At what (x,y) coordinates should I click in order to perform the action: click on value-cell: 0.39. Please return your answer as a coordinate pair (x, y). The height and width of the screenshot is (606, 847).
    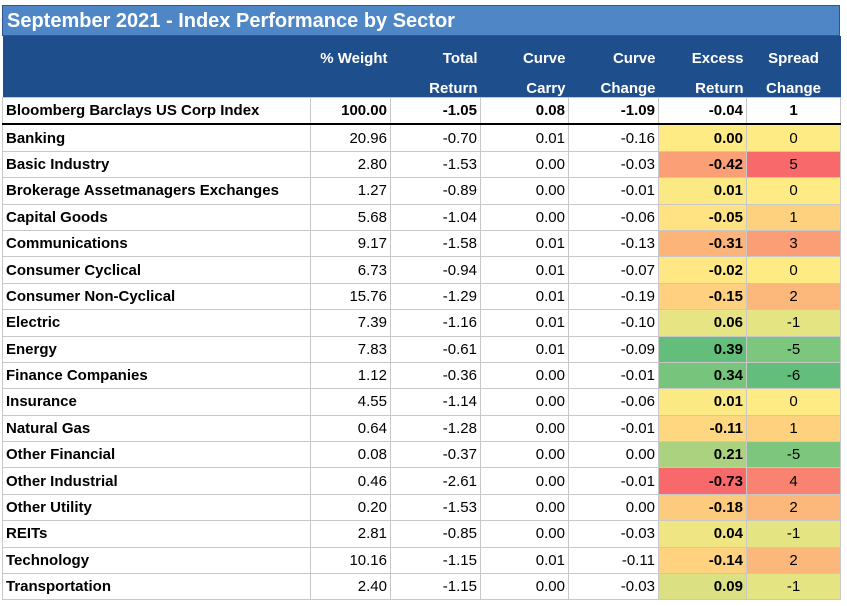
    Looking at the image, I should click on (702, 349).